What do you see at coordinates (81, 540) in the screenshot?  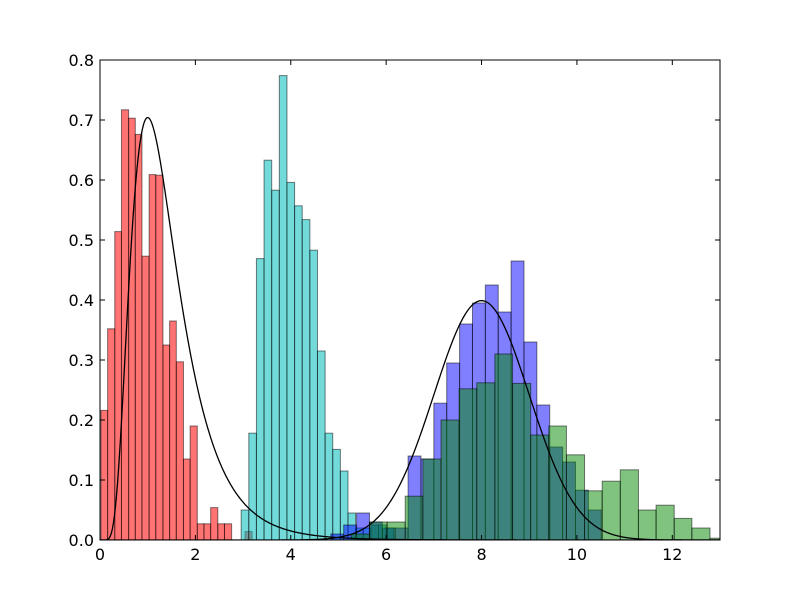 I see `y-tick-label: 0.0` at bounding box center [81, 540].